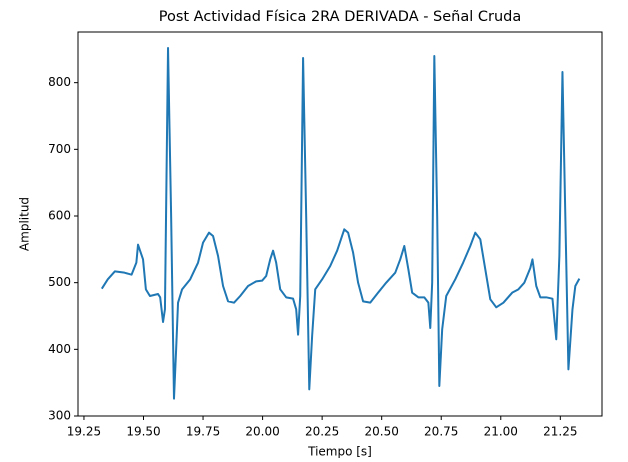  What do you see at coordinates (59, 416) in the screenshot?
I see `y-tick-label: 300` at bounding box center [59, 416].